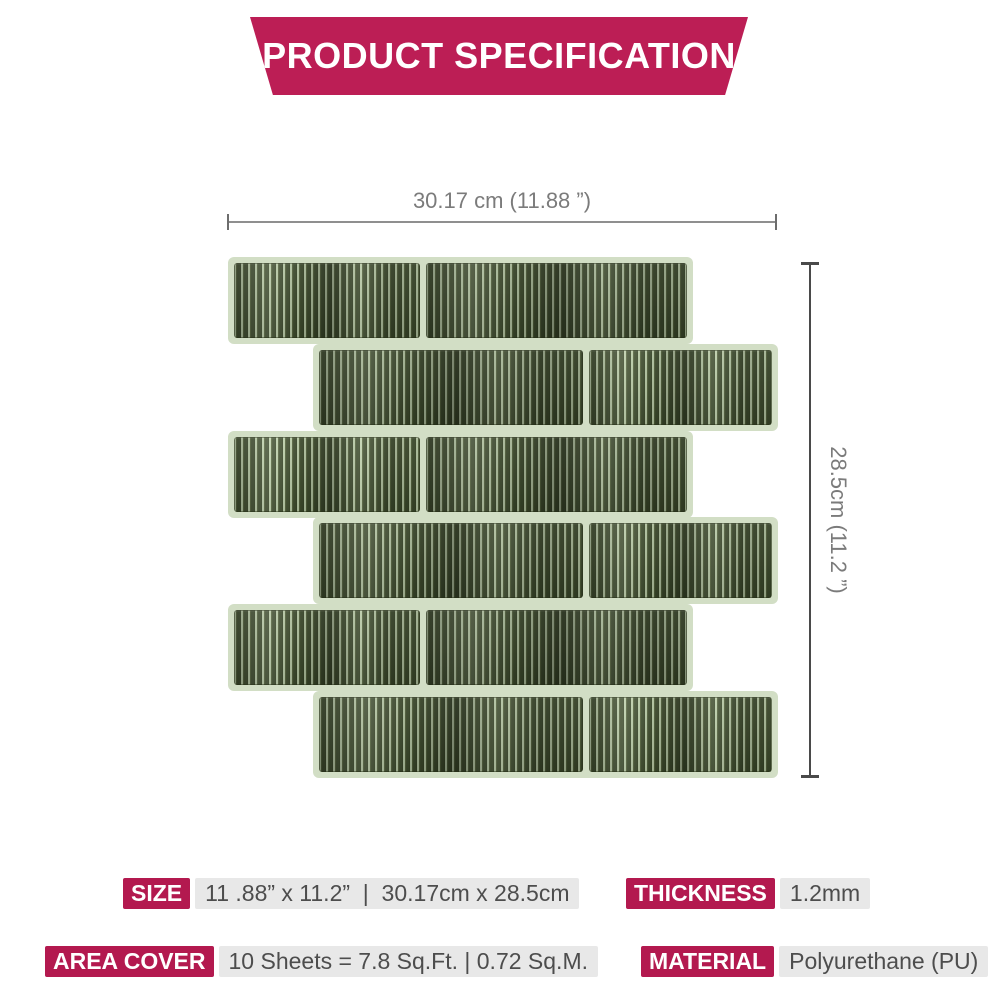 The width and height of the screenshot is (1000, 1000). Describe the element at coordinates (408, 961) in the screenshot. I see `spec-area-cover-value: 10 Sheets = 7.8 Sq.Ft. | 0.72 Sq.M.` at that location.